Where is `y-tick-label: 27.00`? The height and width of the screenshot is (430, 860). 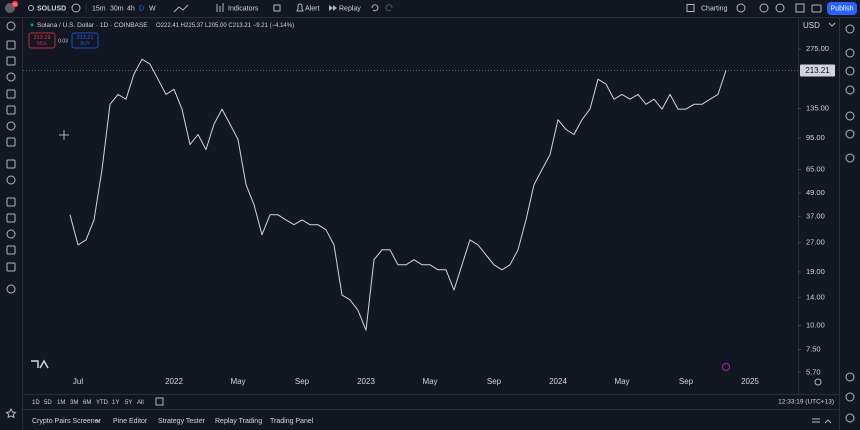 y-tick-label: 27.00 is located at coordinates (815, 242).